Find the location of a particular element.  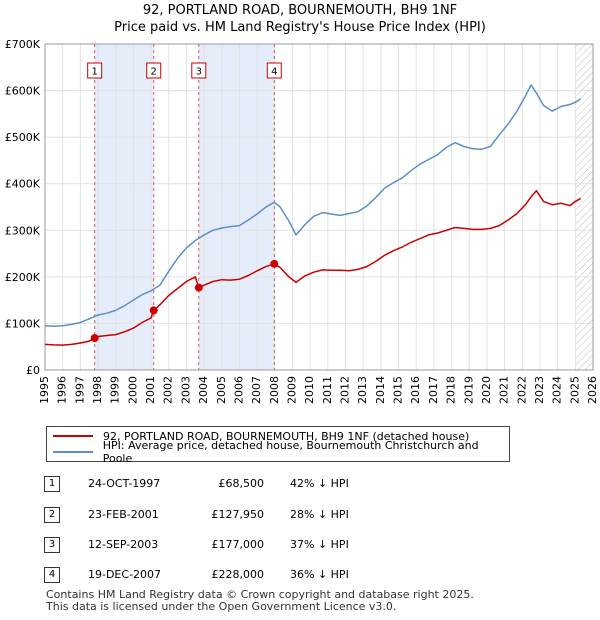

x-tick-label: 2003 is located at coordinates (185, 390).